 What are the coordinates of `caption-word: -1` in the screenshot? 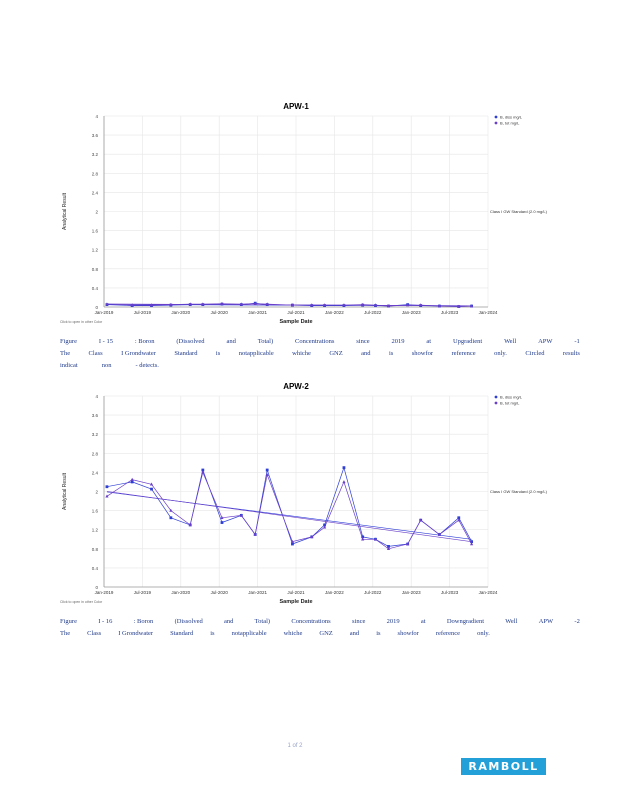 It's located at (577, 341).